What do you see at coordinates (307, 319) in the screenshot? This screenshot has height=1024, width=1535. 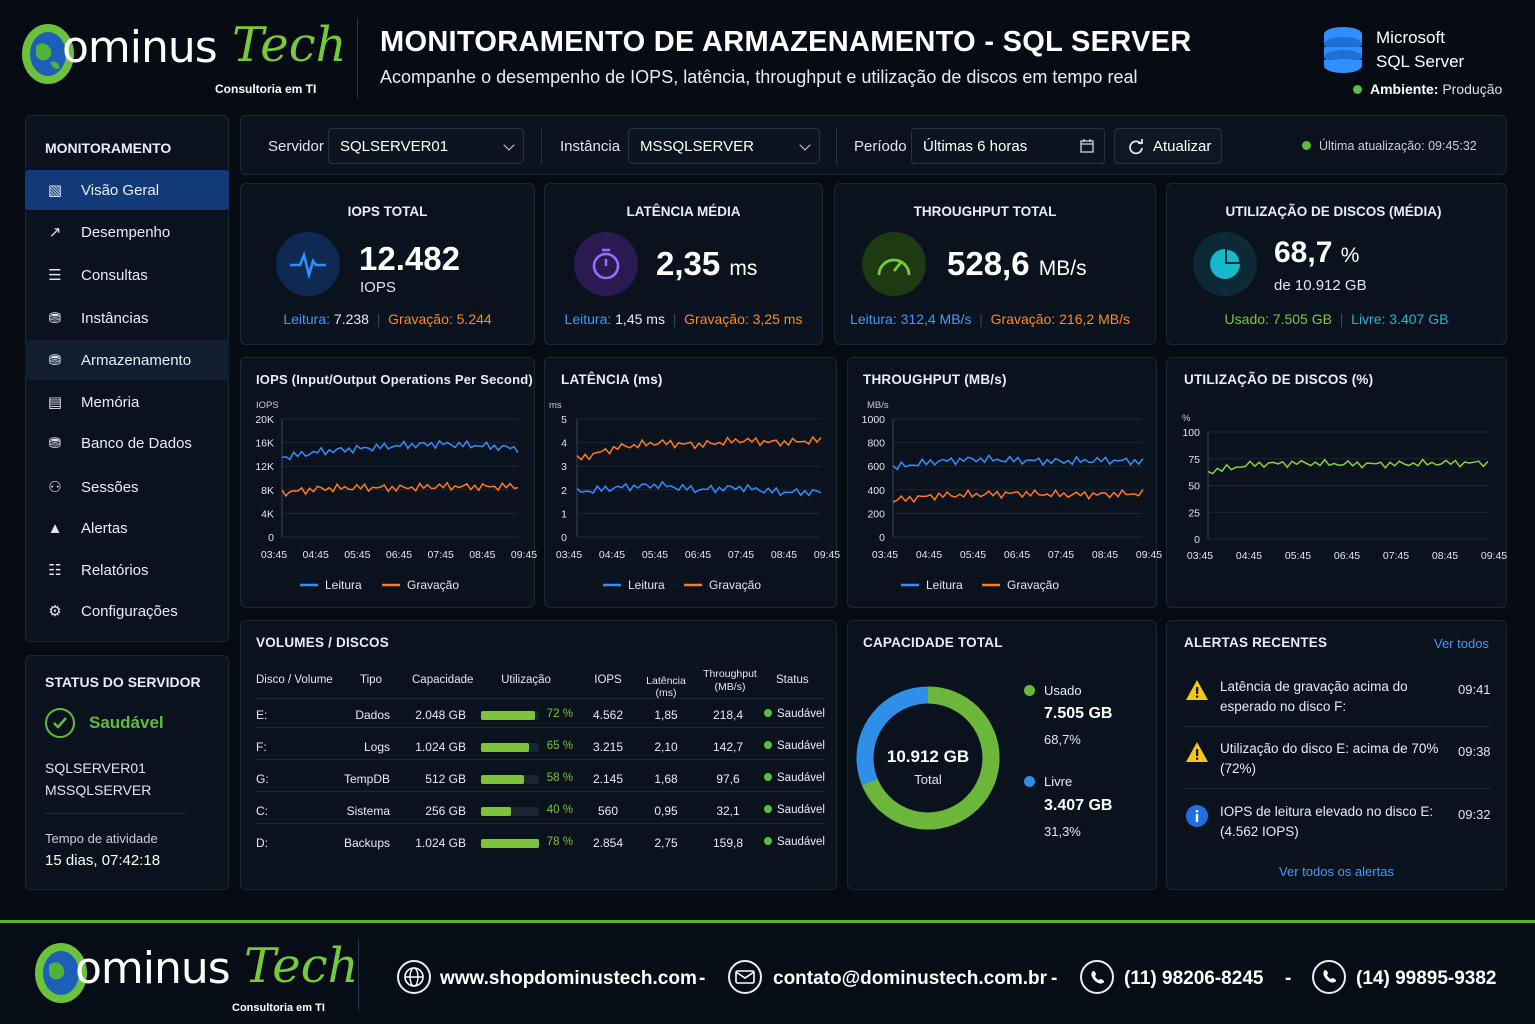 I see `kpi-iops-read-label: Leitura:` at bounding box center [307, 319].